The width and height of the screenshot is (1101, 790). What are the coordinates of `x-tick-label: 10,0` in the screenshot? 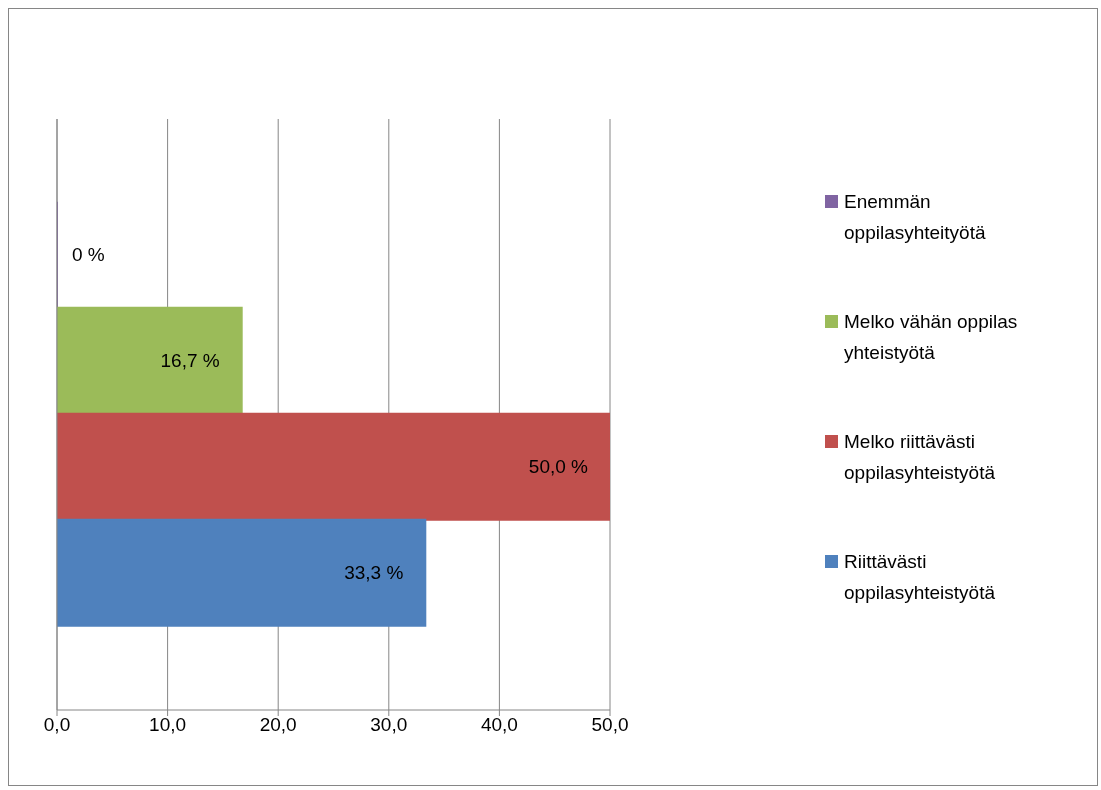 It's located at (168, 725).